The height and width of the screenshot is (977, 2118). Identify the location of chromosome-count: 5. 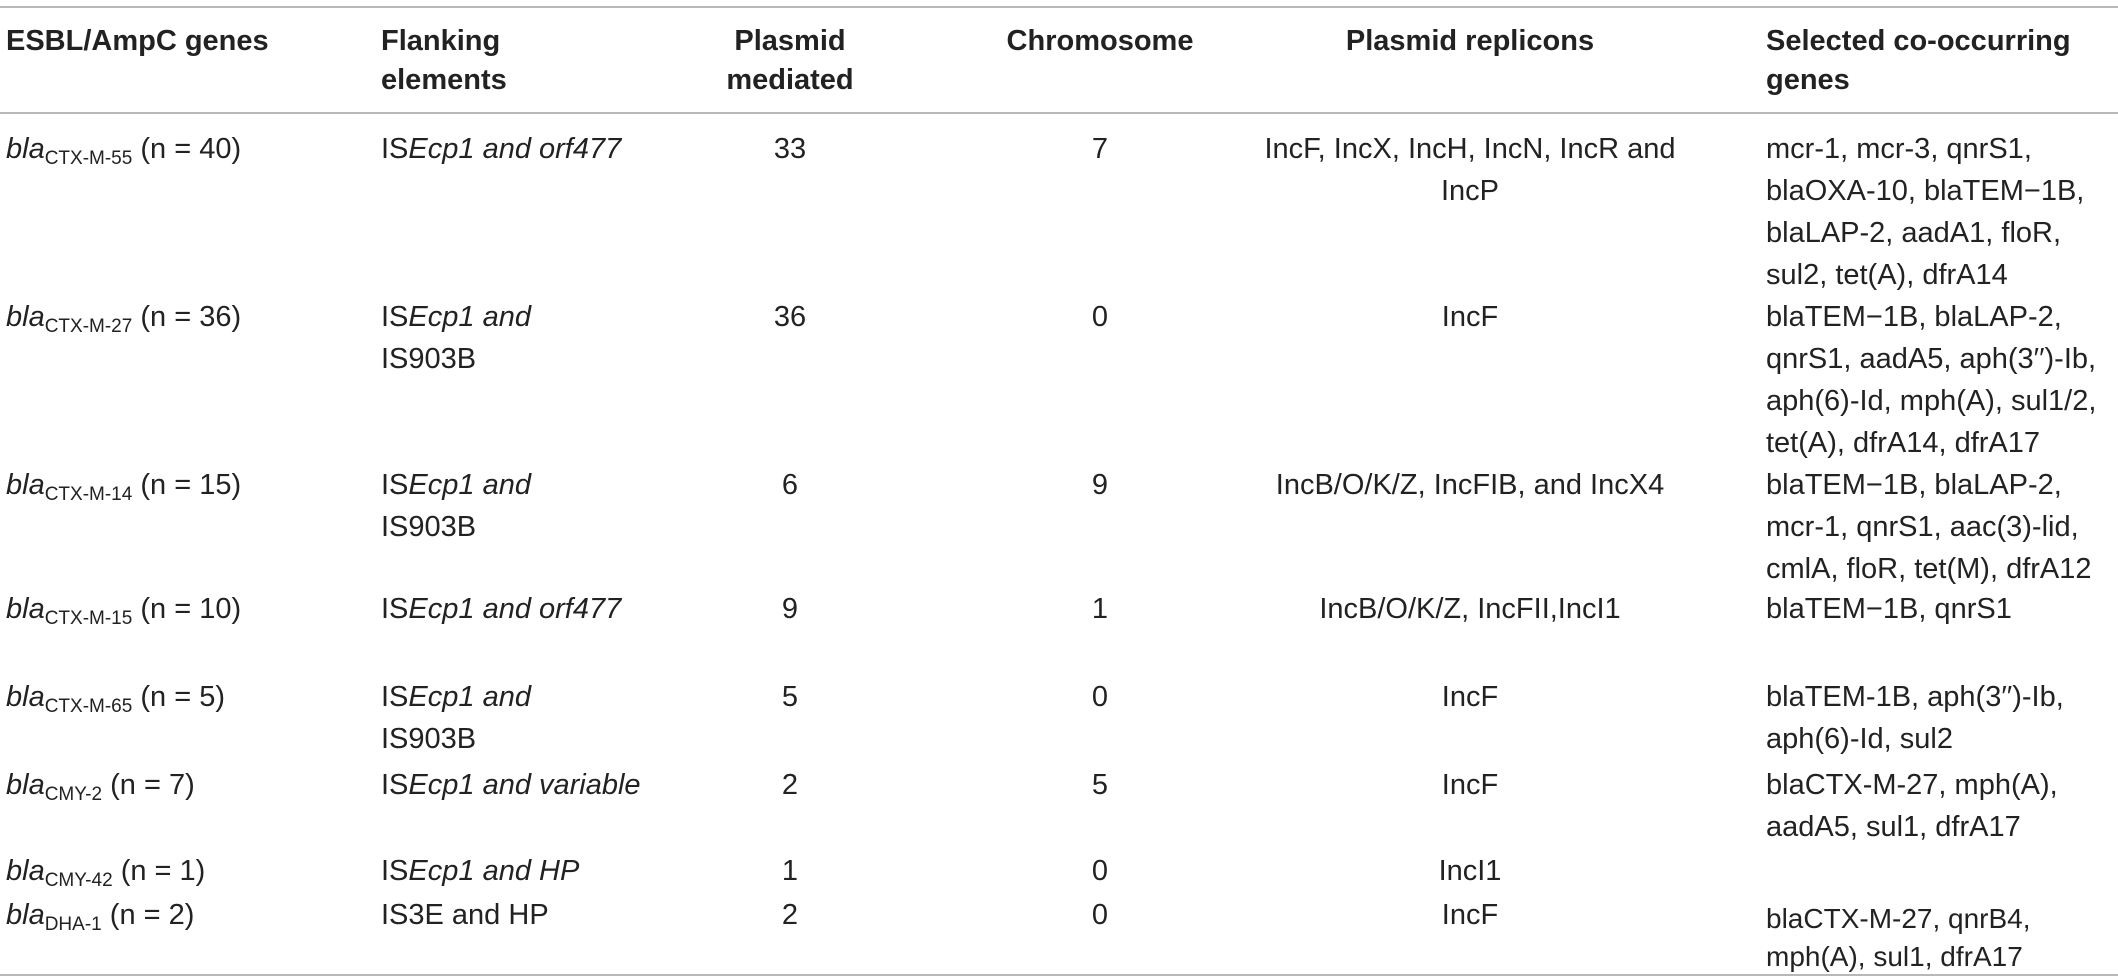
(1100, 785).